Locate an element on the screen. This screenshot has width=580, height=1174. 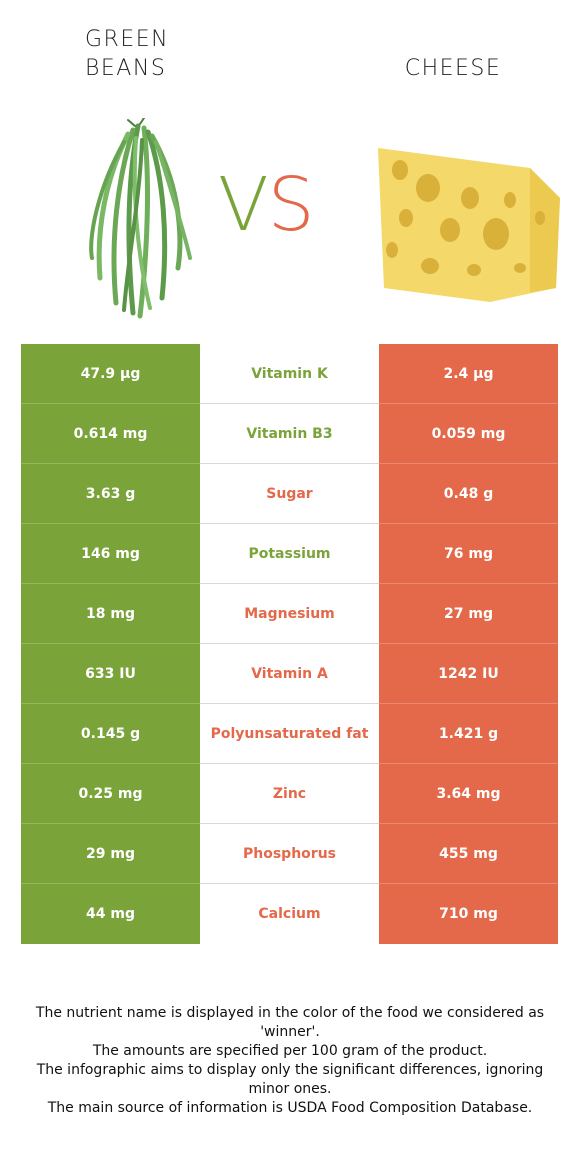
nutrient-name-cell: Phosphorus is located at coordinates (289, 854).